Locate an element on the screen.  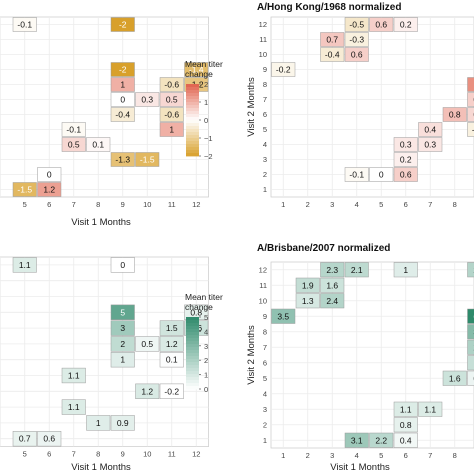
cell-value-label: -0.1 is located at coordinates (24, 25).